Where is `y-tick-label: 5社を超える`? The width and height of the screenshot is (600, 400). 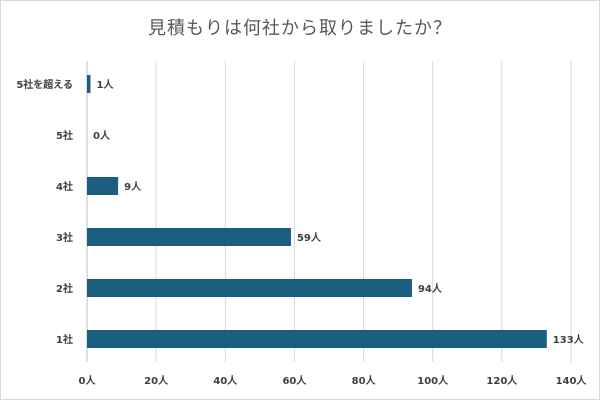 y-tick-label: 5社を超える is located at coordinates (44, 84).